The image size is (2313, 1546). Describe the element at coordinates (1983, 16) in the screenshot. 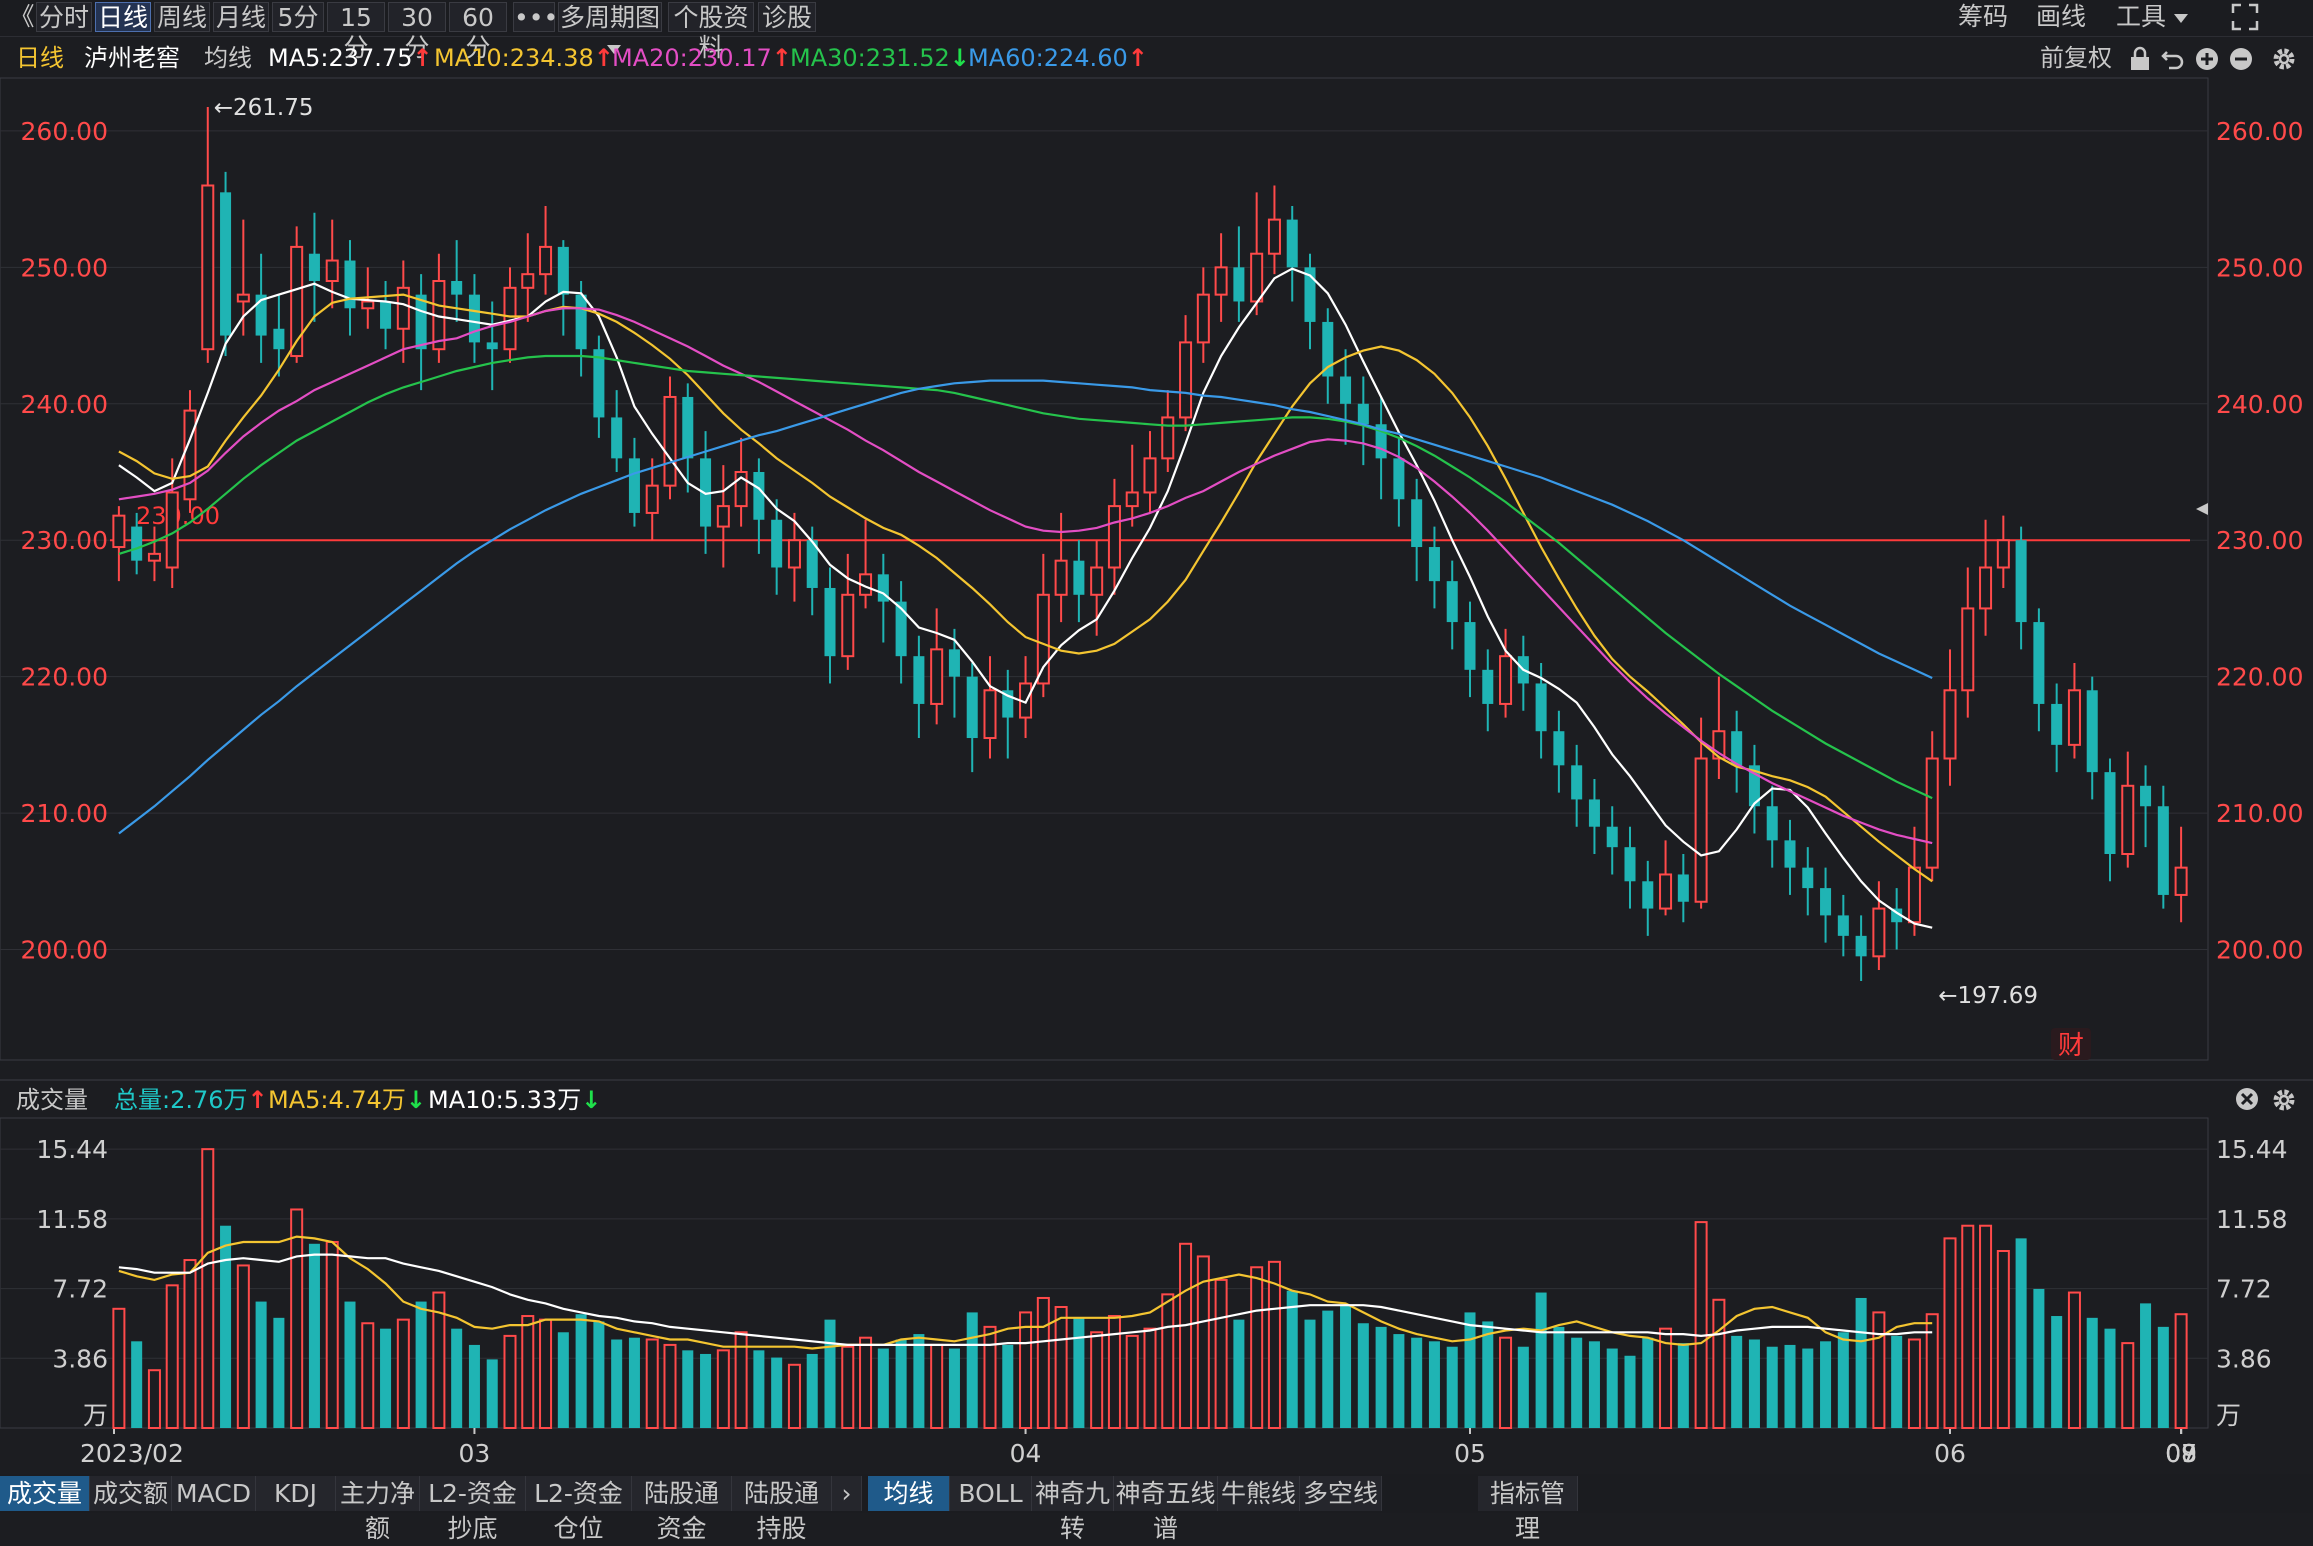

I see `chips-button: 筹码` at that location.